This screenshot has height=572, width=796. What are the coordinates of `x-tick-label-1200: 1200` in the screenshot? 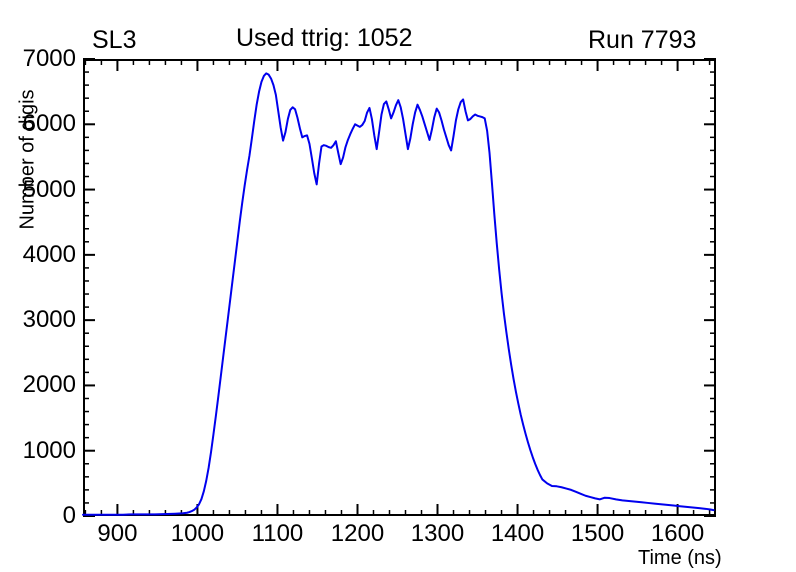 It's located at (357, 533).